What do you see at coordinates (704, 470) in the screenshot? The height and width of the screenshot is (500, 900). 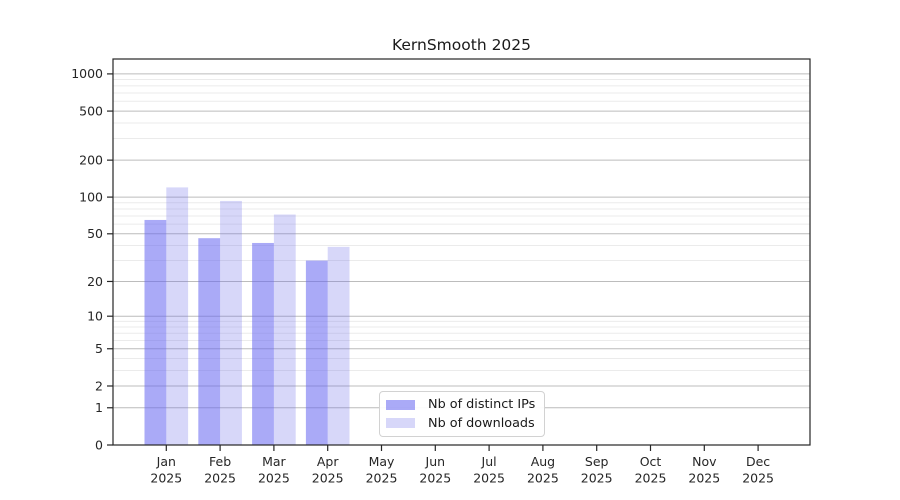 I see `x-tick-label-nov: Nov 2025` at bounding box center [704, 470].